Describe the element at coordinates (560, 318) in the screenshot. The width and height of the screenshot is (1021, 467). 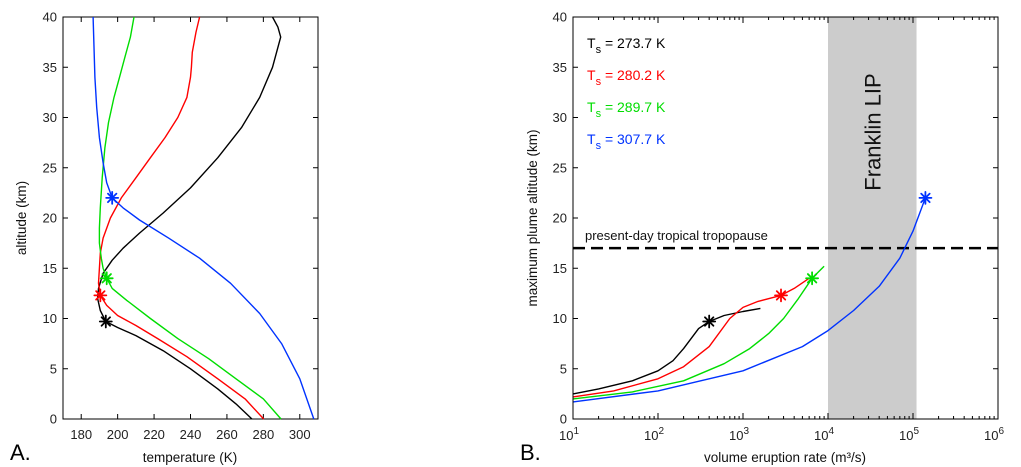
I see `panel-b-y-tick-label: 10` at that location.